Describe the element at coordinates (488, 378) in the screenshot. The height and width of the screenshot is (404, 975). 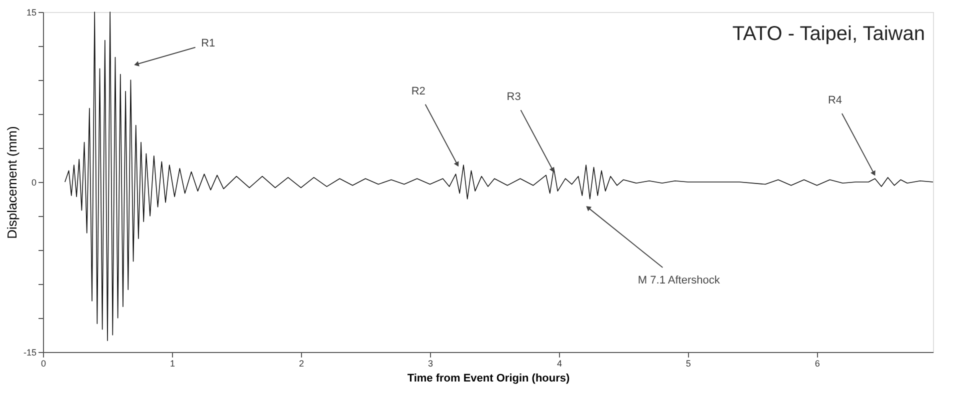
I see `x-axis-title: Time from Event Origin (hours)` at that location.